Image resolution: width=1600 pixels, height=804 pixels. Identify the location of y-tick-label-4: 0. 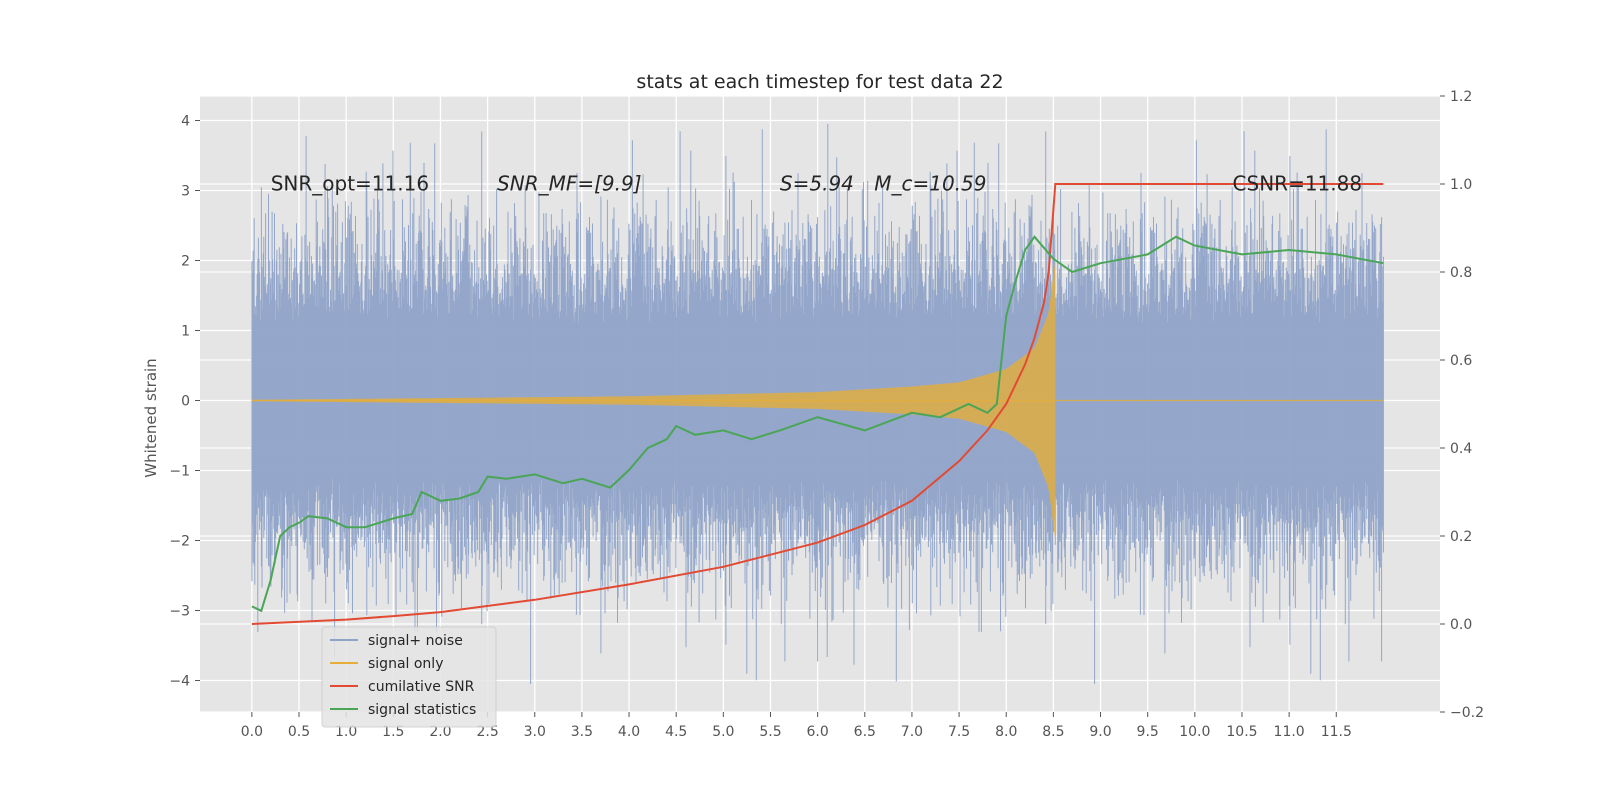
(185, 402).